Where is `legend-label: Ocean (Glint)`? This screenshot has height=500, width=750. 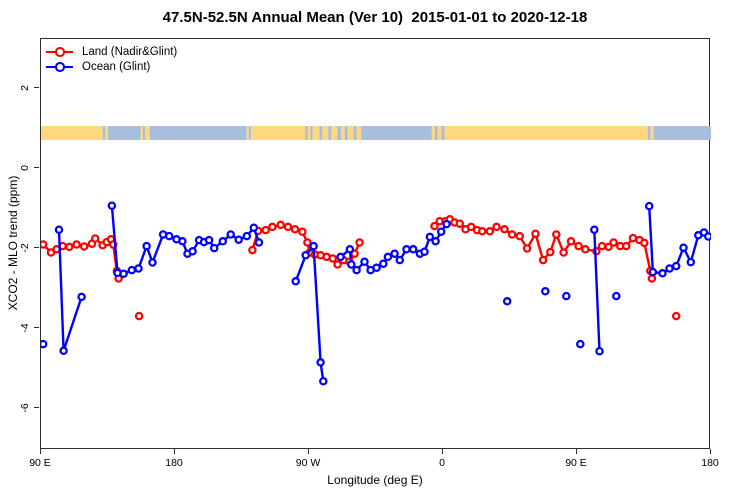 legend-label: Ocean (Glint) is located at coordinates (116, 66).